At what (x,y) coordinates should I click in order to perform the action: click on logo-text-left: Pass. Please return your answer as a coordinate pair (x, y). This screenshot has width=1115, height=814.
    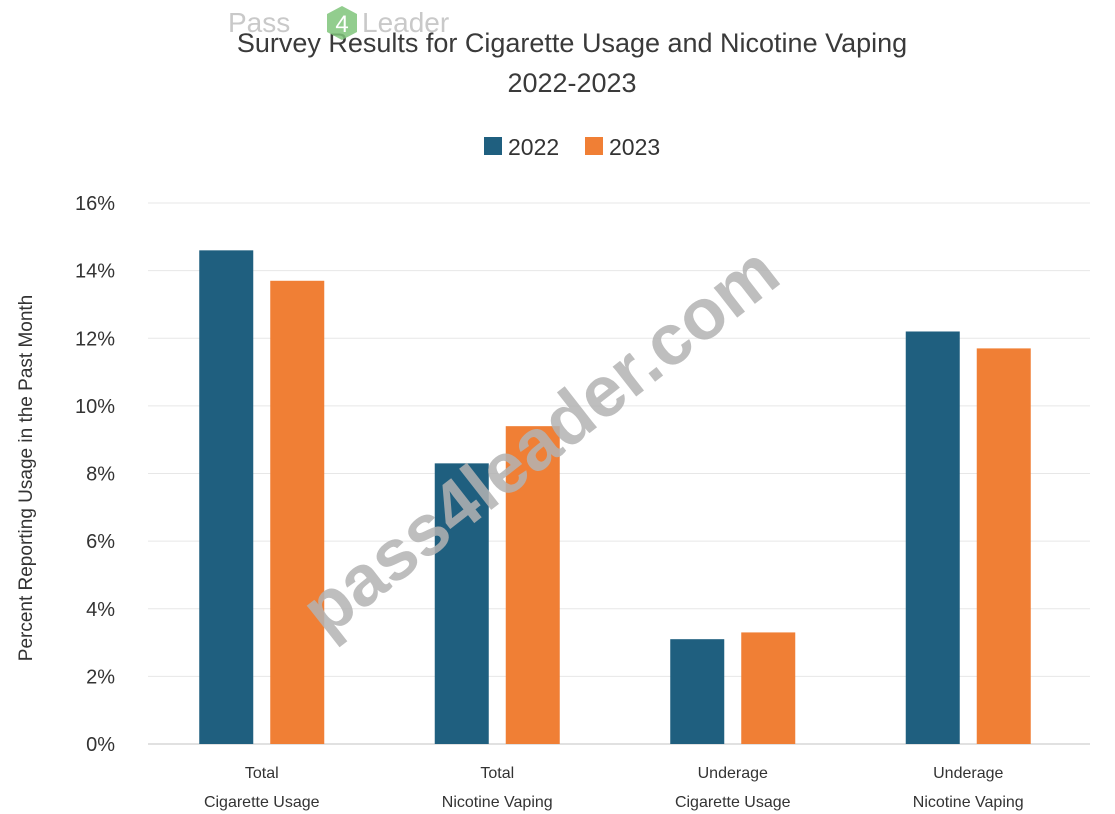
    Looking at the image, I should click on (259, 22).